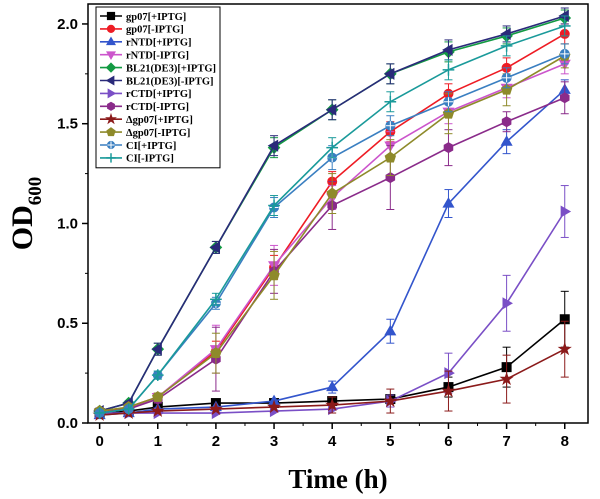 This screenshot has width=600, height=499. I want to click on x-tick-label: 0, so click(99, 441).